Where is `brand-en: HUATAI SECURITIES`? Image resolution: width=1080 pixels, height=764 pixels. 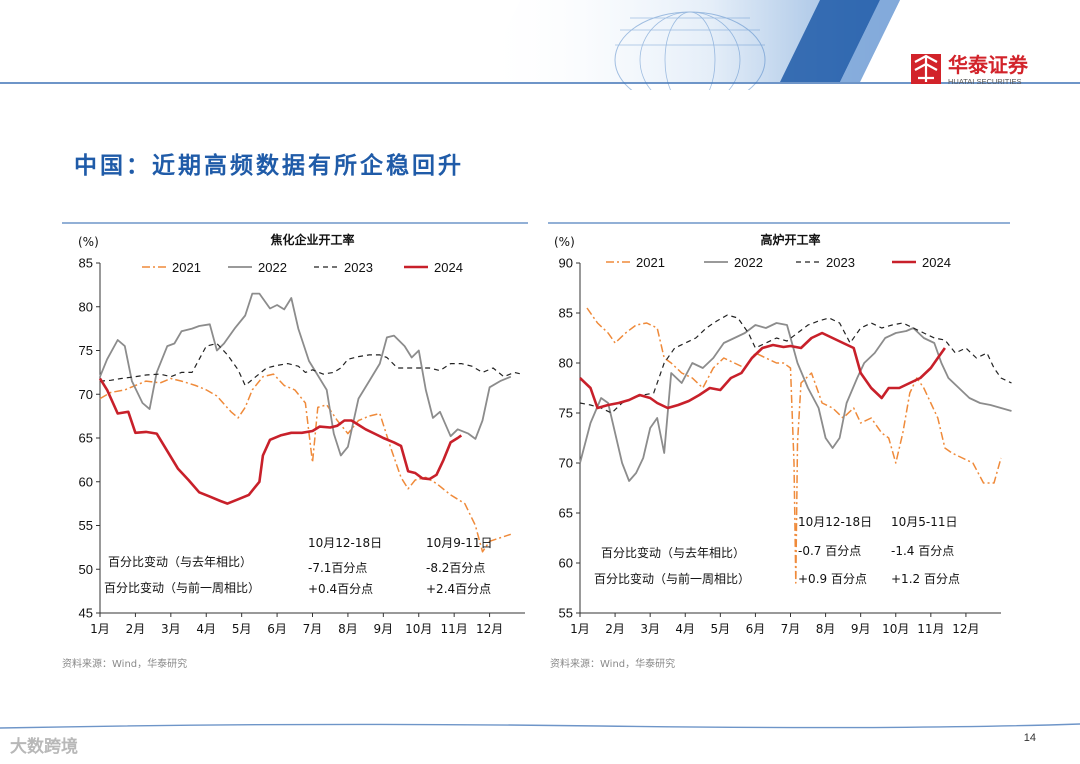
brand-en: HUATAI SECURITIES is located at coordinates (984, 81).